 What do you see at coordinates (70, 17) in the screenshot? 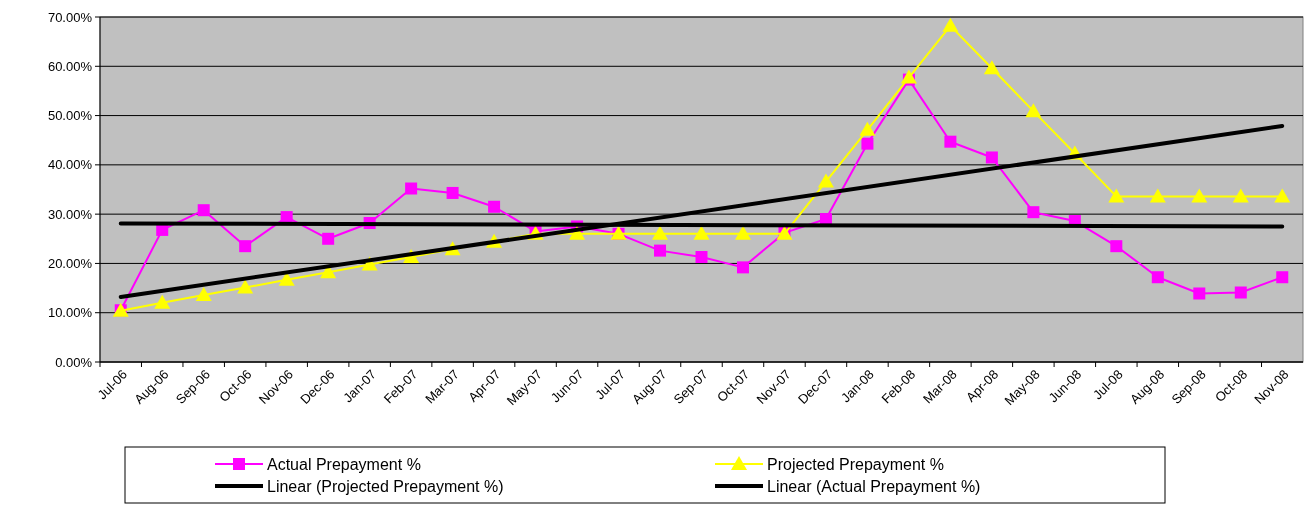
I see `y-tick-label: 70.00%` at bounding box center [70, 17].